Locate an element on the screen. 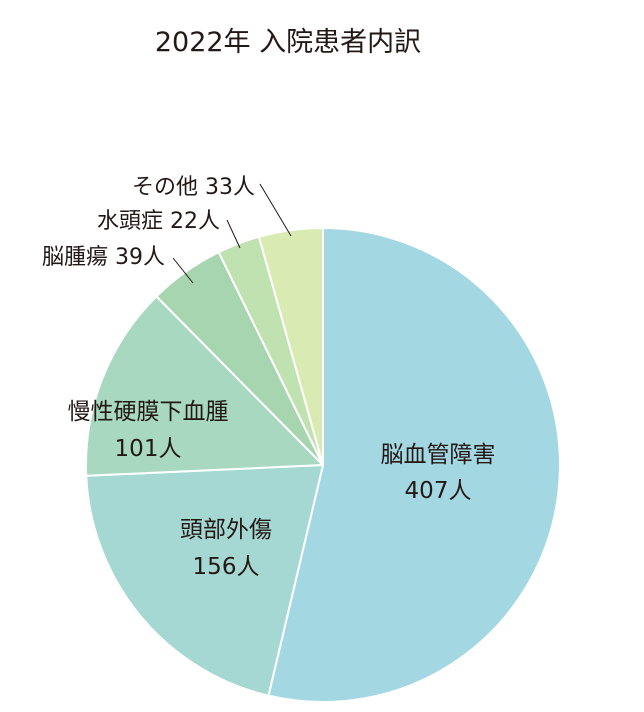 The width and height of the screenshot is (644, 712). leader-line-水頭症 is located at coordinates (233, 234).